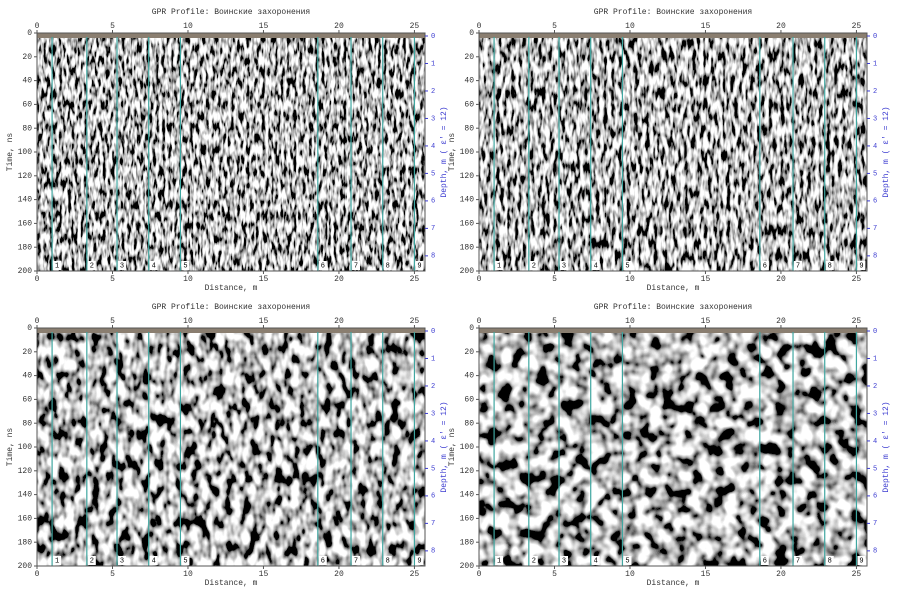  What do you see at coordinates (433, 119) in the screenshot?
I see `y2-tick-label: 3` at bounding box center [433, 119].